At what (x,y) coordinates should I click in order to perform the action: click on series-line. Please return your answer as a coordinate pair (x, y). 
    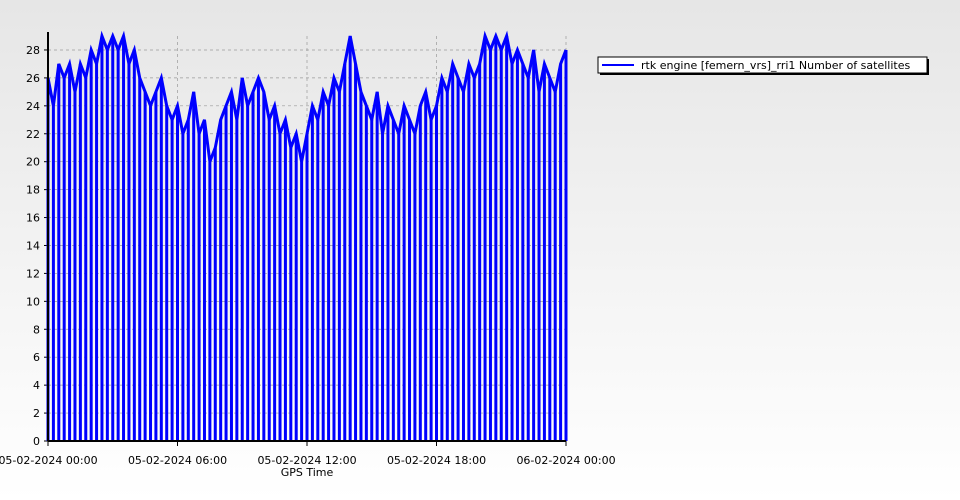
    Looking at the image, I should click on (307, 96).